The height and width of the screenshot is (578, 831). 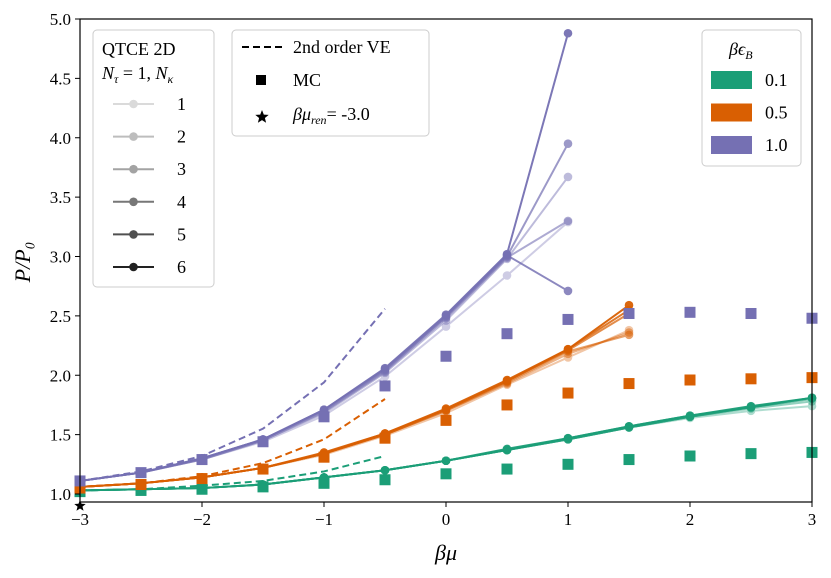 I want to click on x-tick-label: 2, so click(x=690, y=519).